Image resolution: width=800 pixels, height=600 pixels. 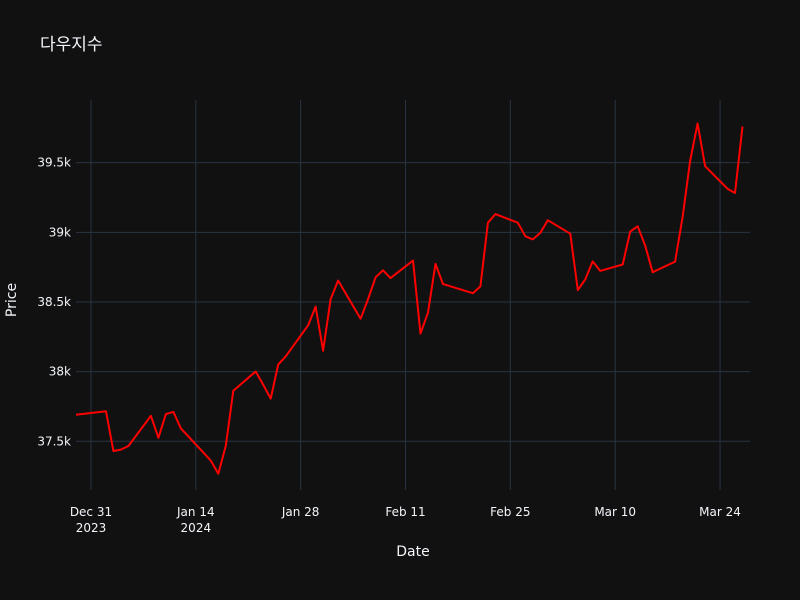 What do you see at coordinates (91, 528) in the screenshot?
I see `x-tick-label: 2023` at bounding box center [91, 528].